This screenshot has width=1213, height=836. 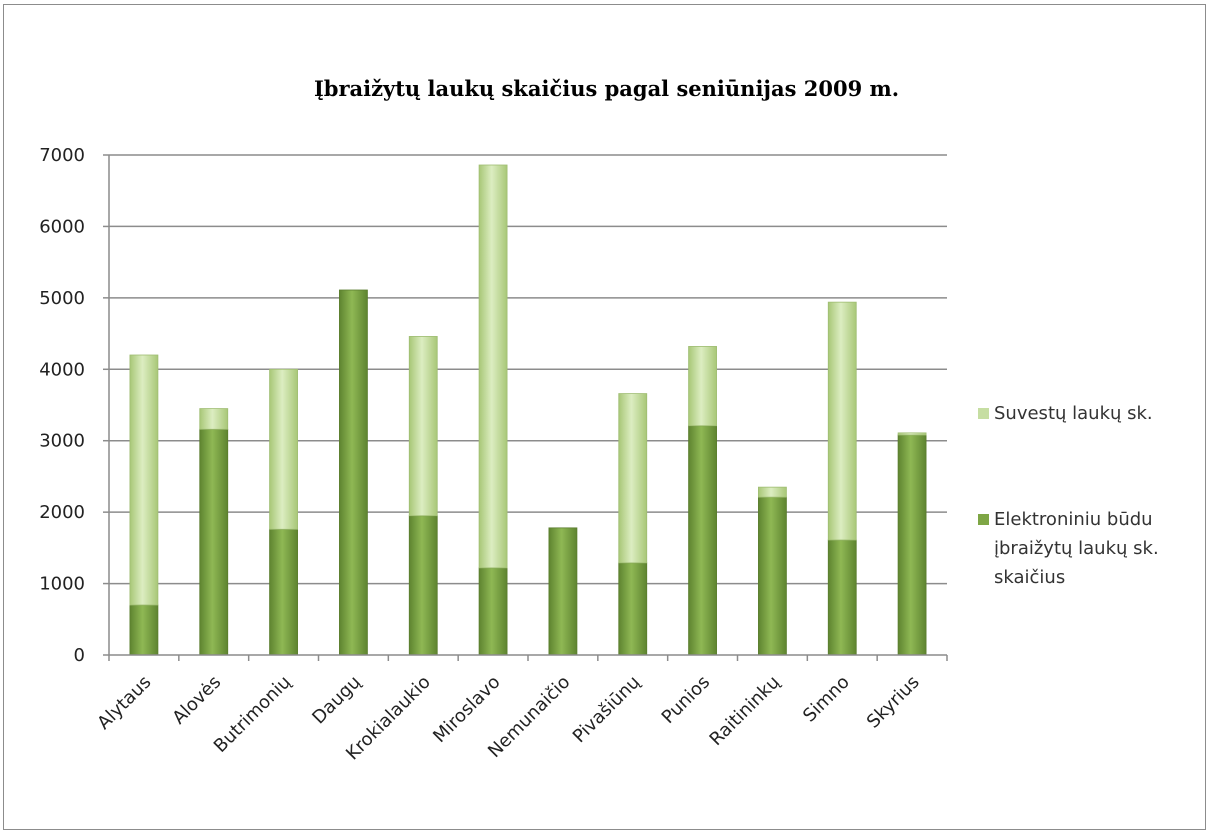 I want to click on legend-item: Suvestų laukų sk., so click(x=1073, y=413).